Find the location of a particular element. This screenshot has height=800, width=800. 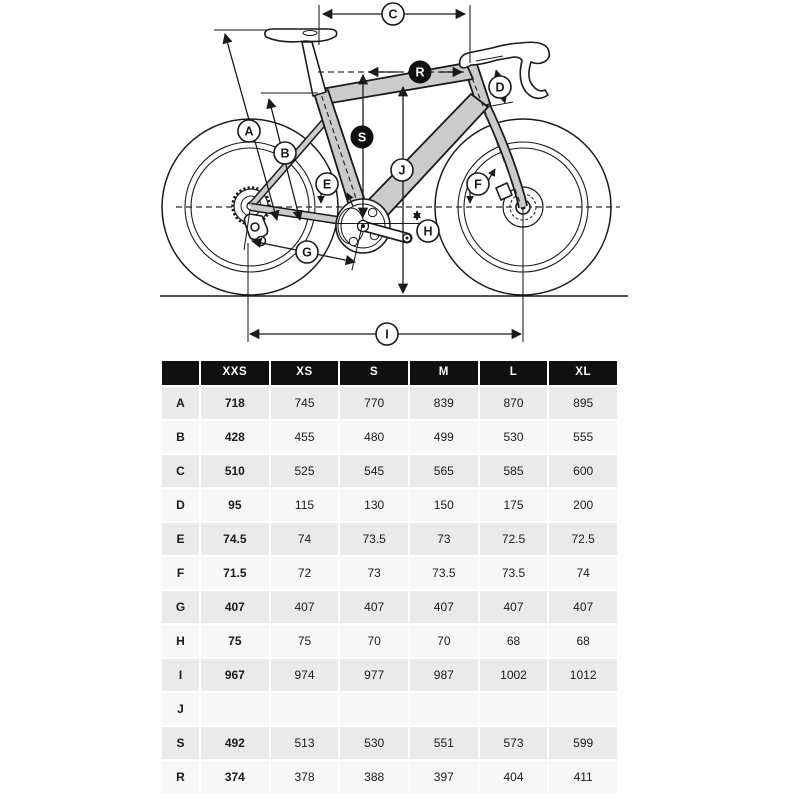

table-row-S: S 492 513 530 551 573 599 is located at coordinates (389, 743).